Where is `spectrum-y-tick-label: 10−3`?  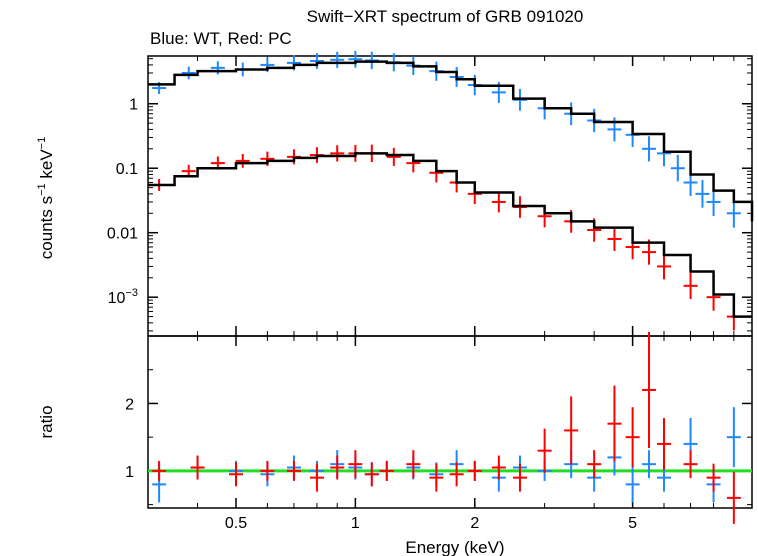
spectrum-y-tick-label: 10−3 is located at coordinates (123, 297).